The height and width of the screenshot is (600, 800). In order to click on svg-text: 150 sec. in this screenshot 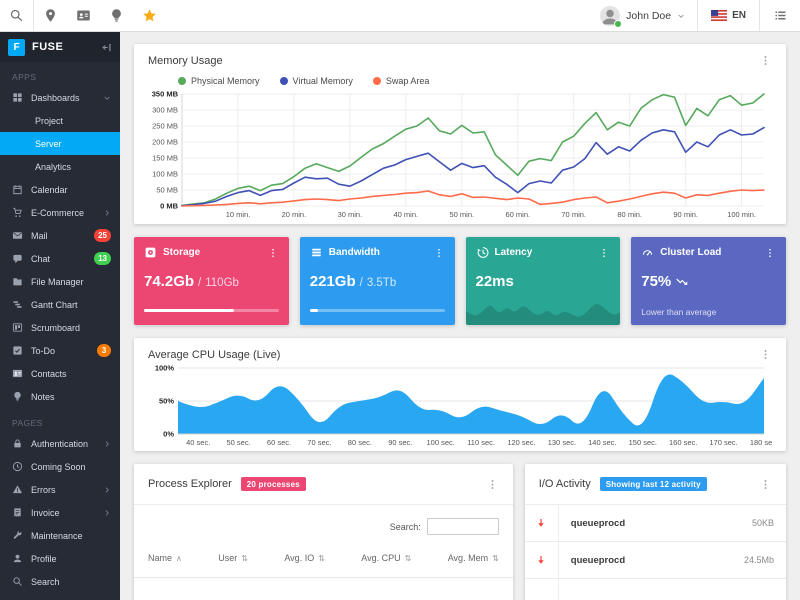, I will do `click(643, 442)`.